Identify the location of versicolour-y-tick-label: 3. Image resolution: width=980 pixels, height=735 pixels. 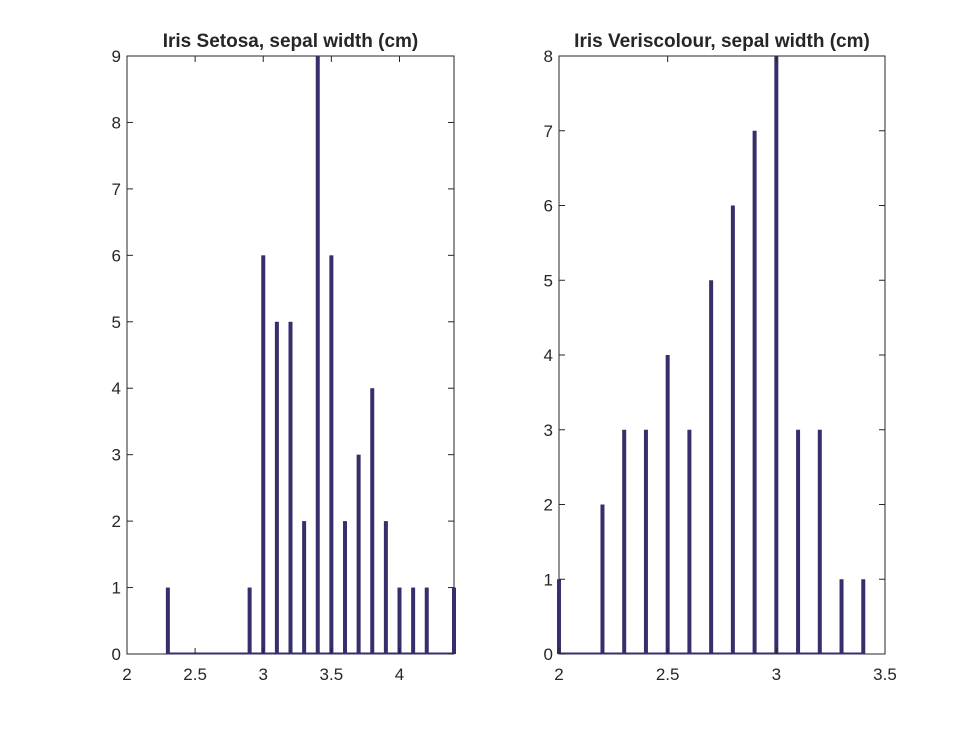
(548, 430).